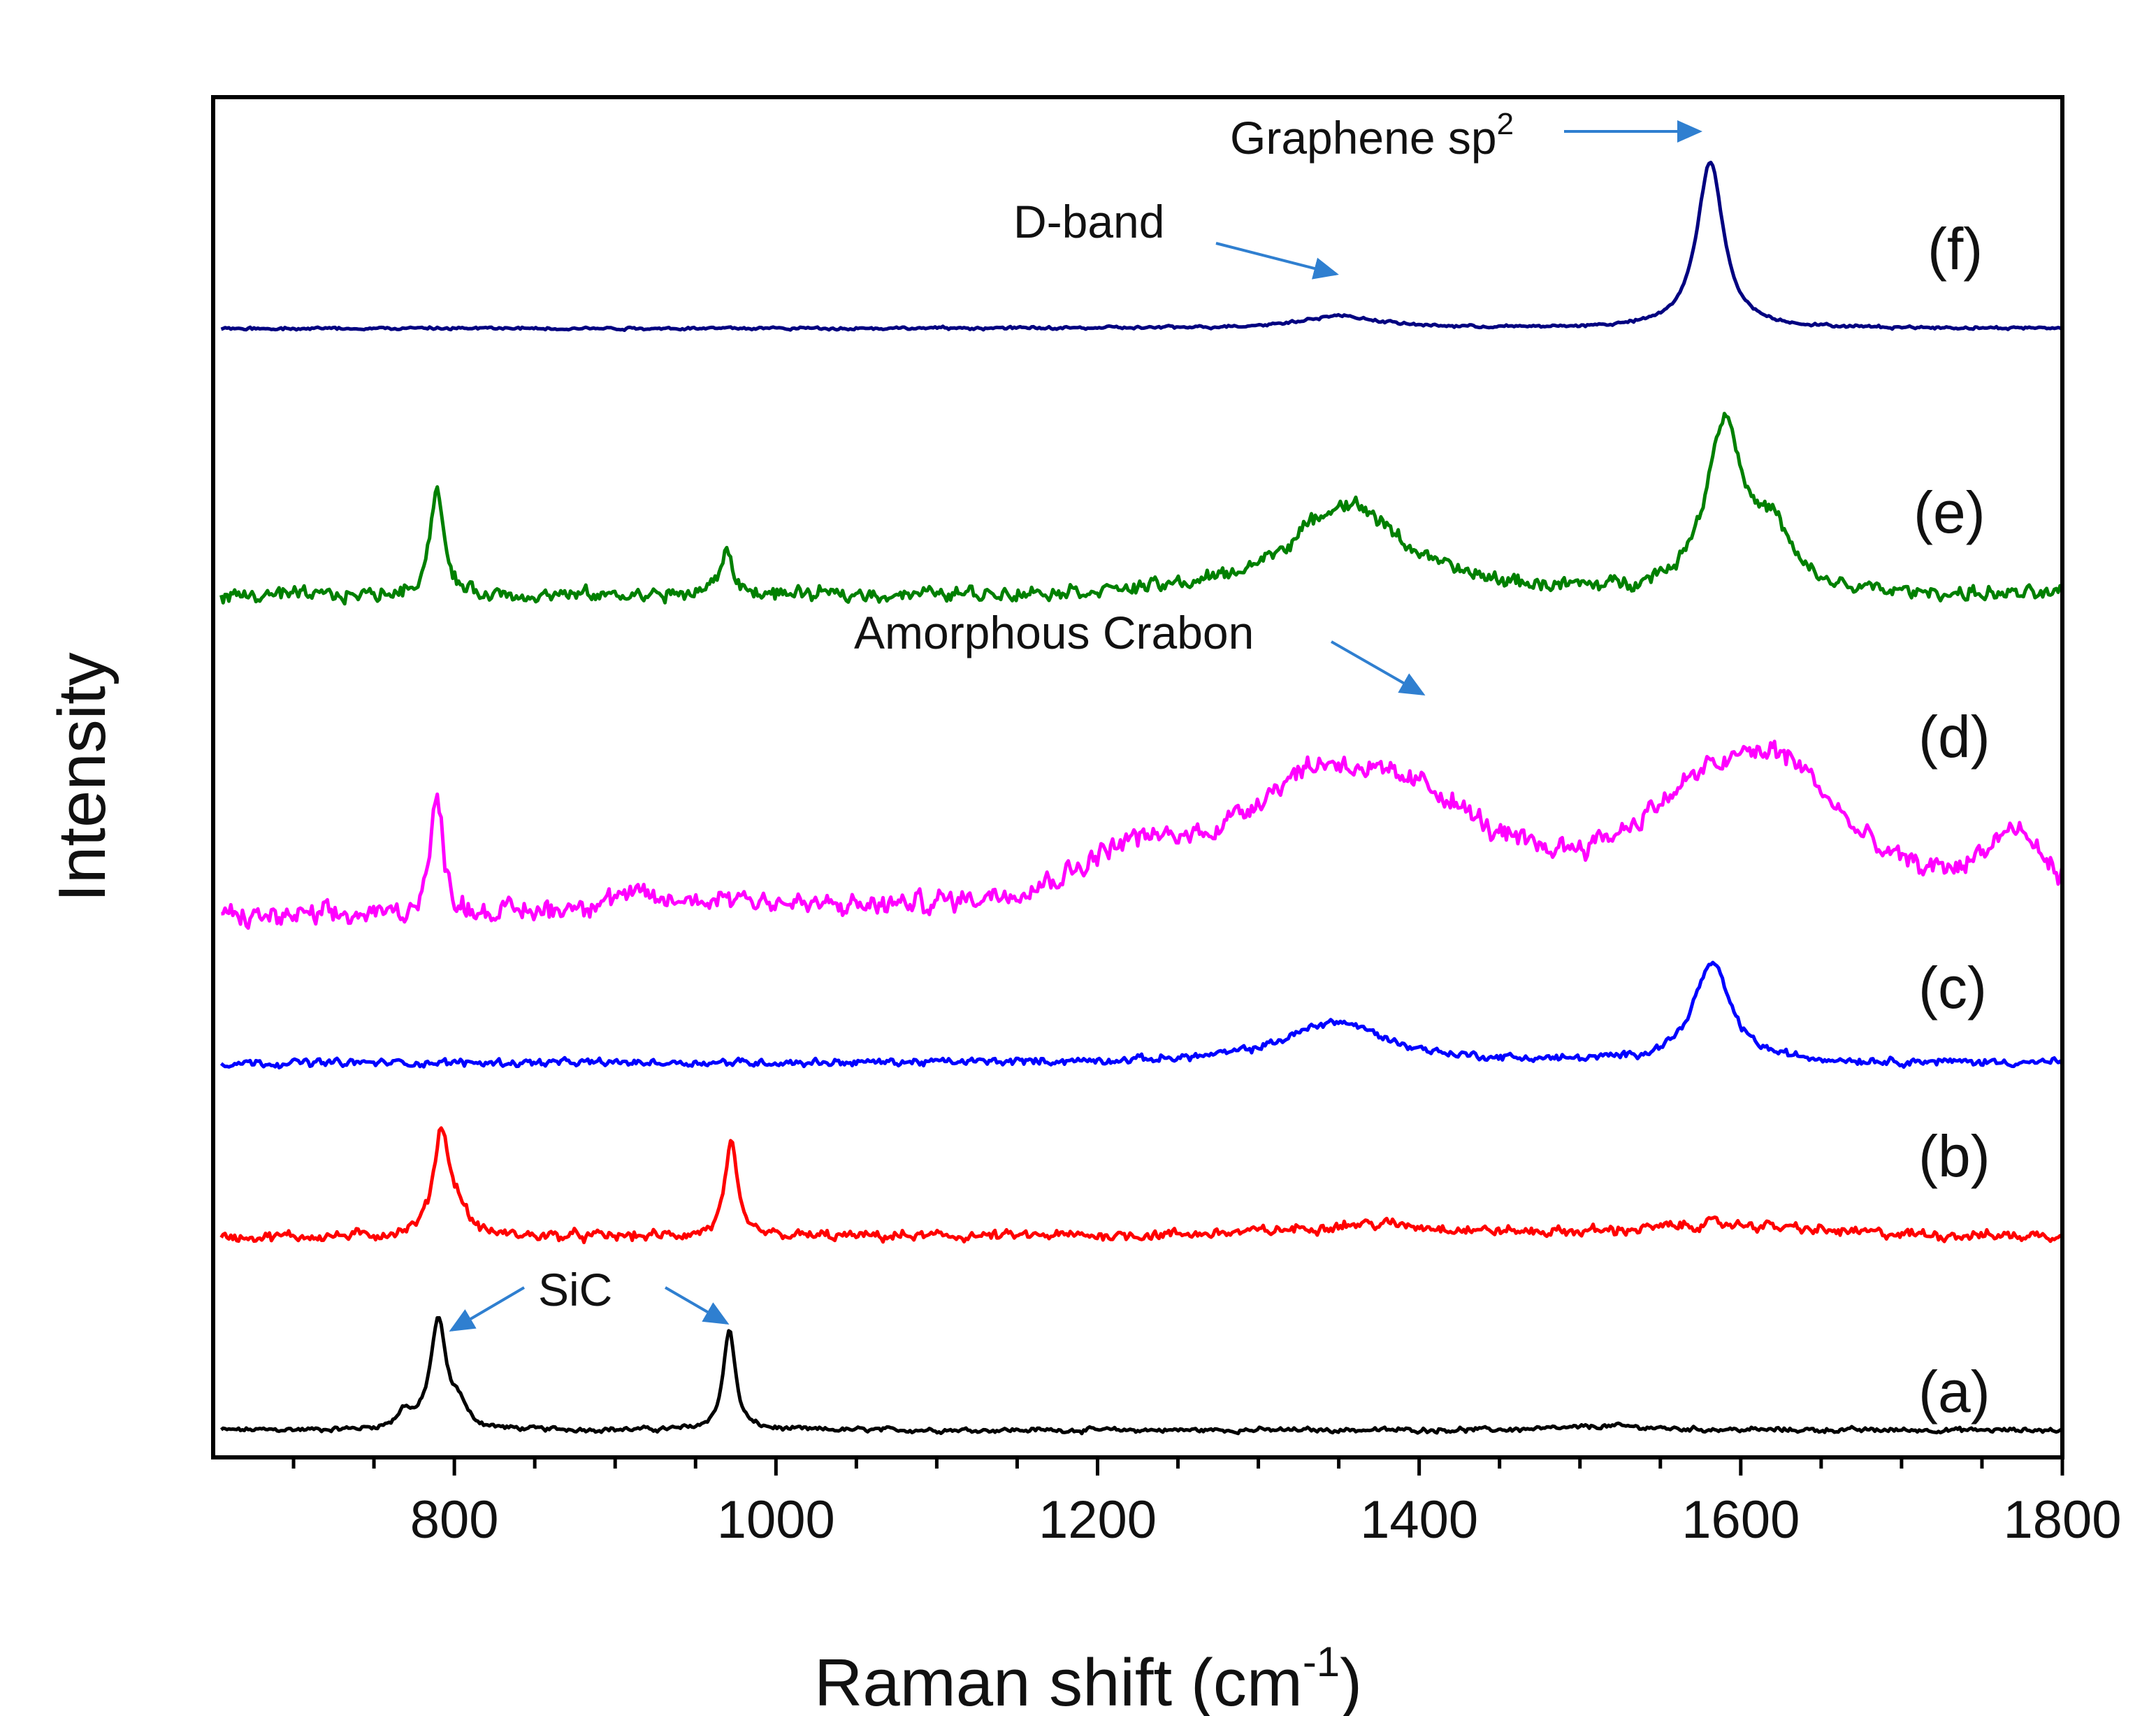 This screenshot has width=2156, height=1716. Describe the element at coordinates (1141, 1185) in the screenshot. I see `series-line-b` at that location.